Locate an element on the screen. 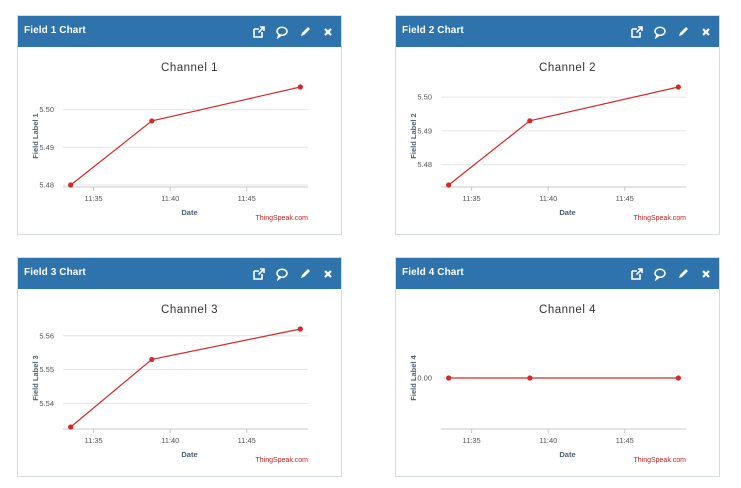  y-axis-label: Field Label 4 is located at coordinates (413, 377).